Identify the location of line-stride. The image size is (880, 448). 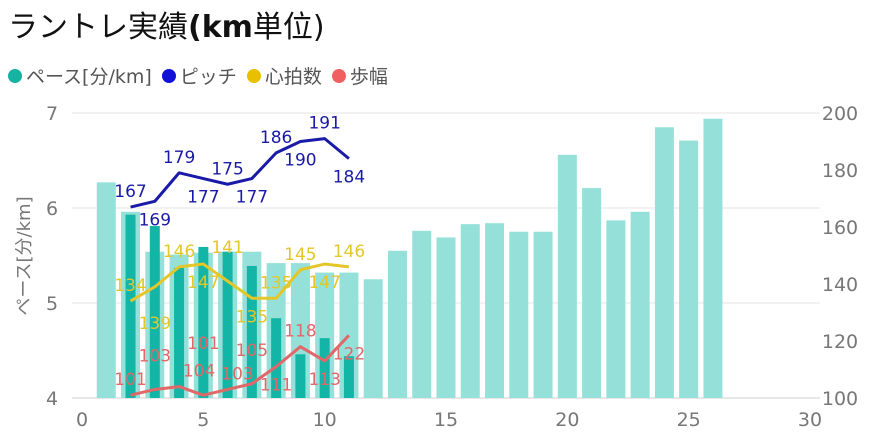
(240, 365).